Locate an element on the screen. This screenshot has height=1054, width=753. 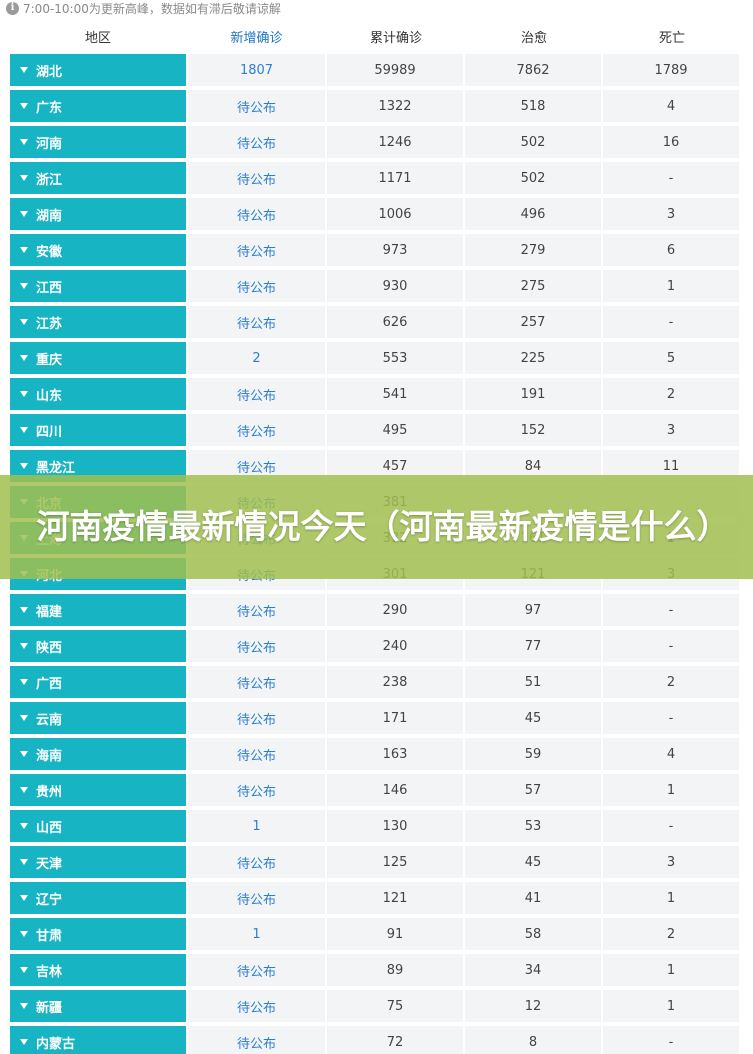
cell-cured: 57 is located at coordinates (533, 790).